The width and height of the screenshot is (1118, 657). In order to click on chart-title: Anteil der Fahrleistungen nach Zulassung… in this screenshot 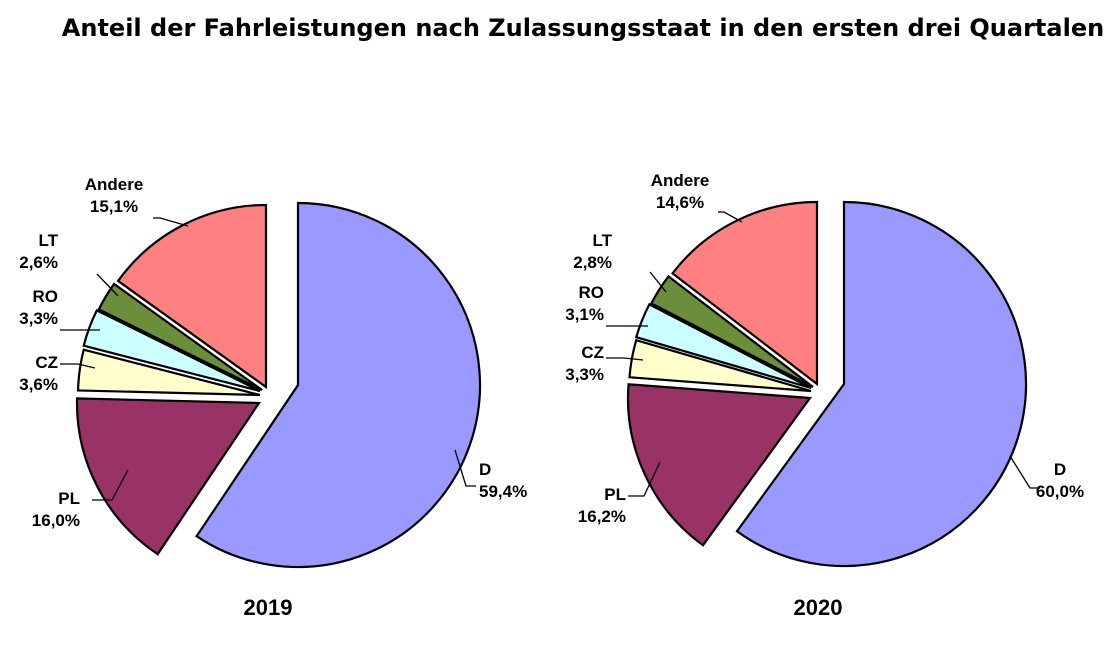, I will do `click(583, 28)`.